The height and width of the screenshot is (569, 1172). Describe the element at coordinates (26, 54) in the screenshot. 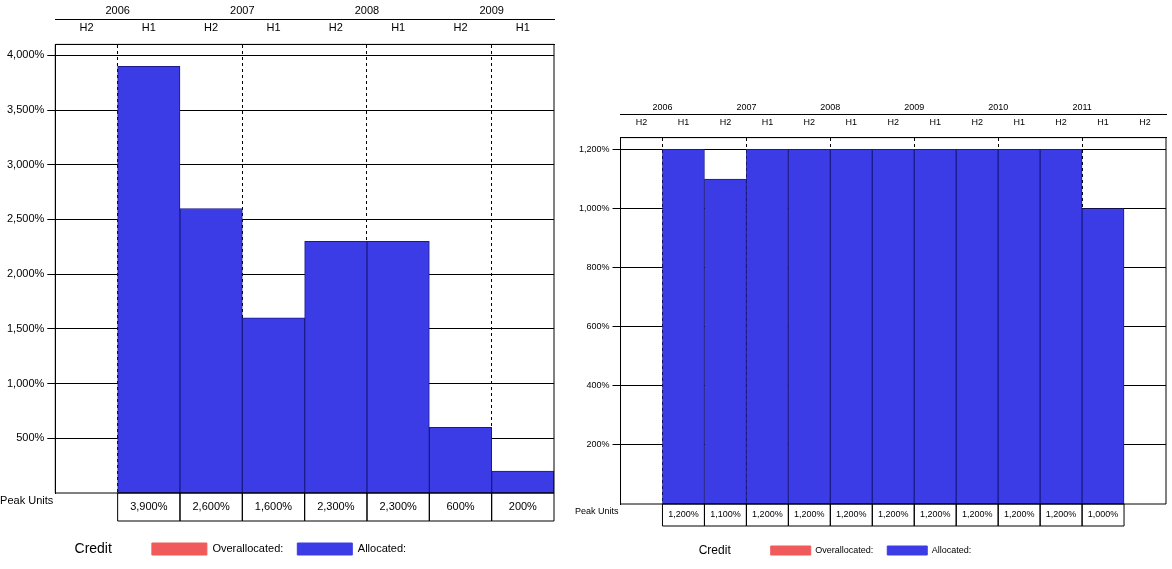

I see `y-tick-label: 4,000%` at that location.